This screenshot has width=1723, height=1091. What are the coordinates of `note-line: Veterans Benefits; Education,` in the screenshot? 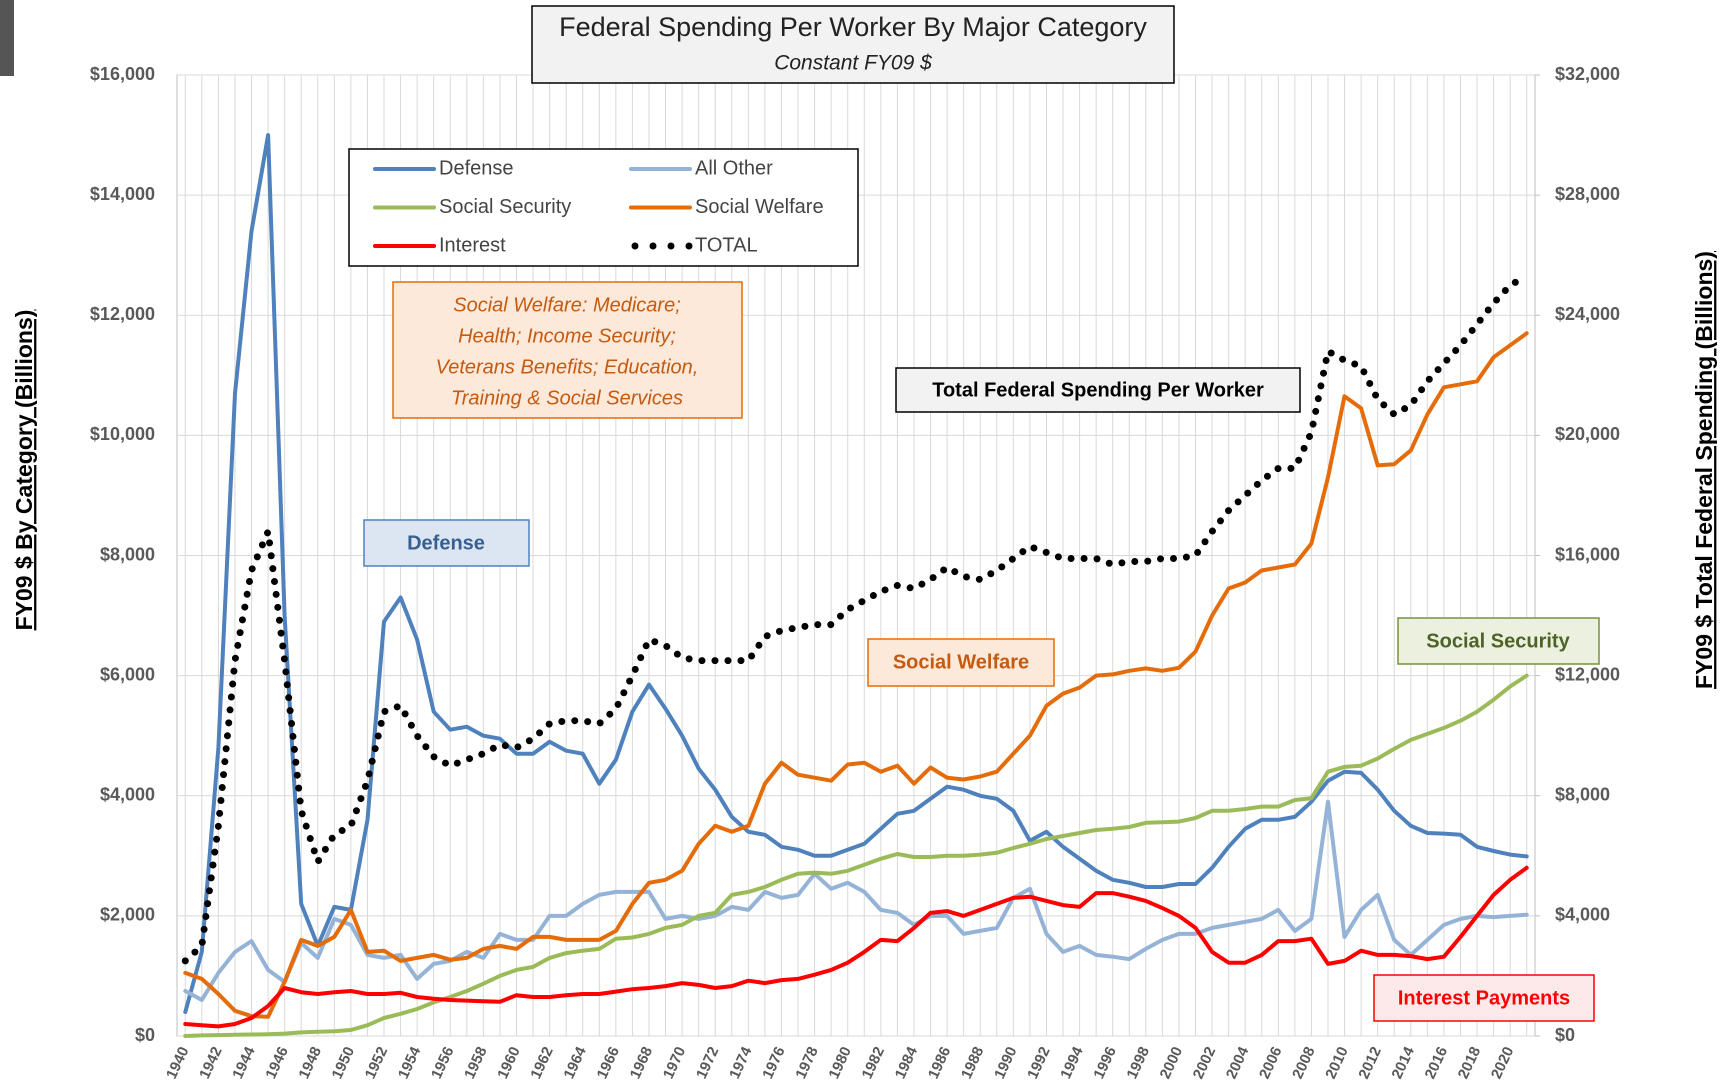 It's located at (567, 367).